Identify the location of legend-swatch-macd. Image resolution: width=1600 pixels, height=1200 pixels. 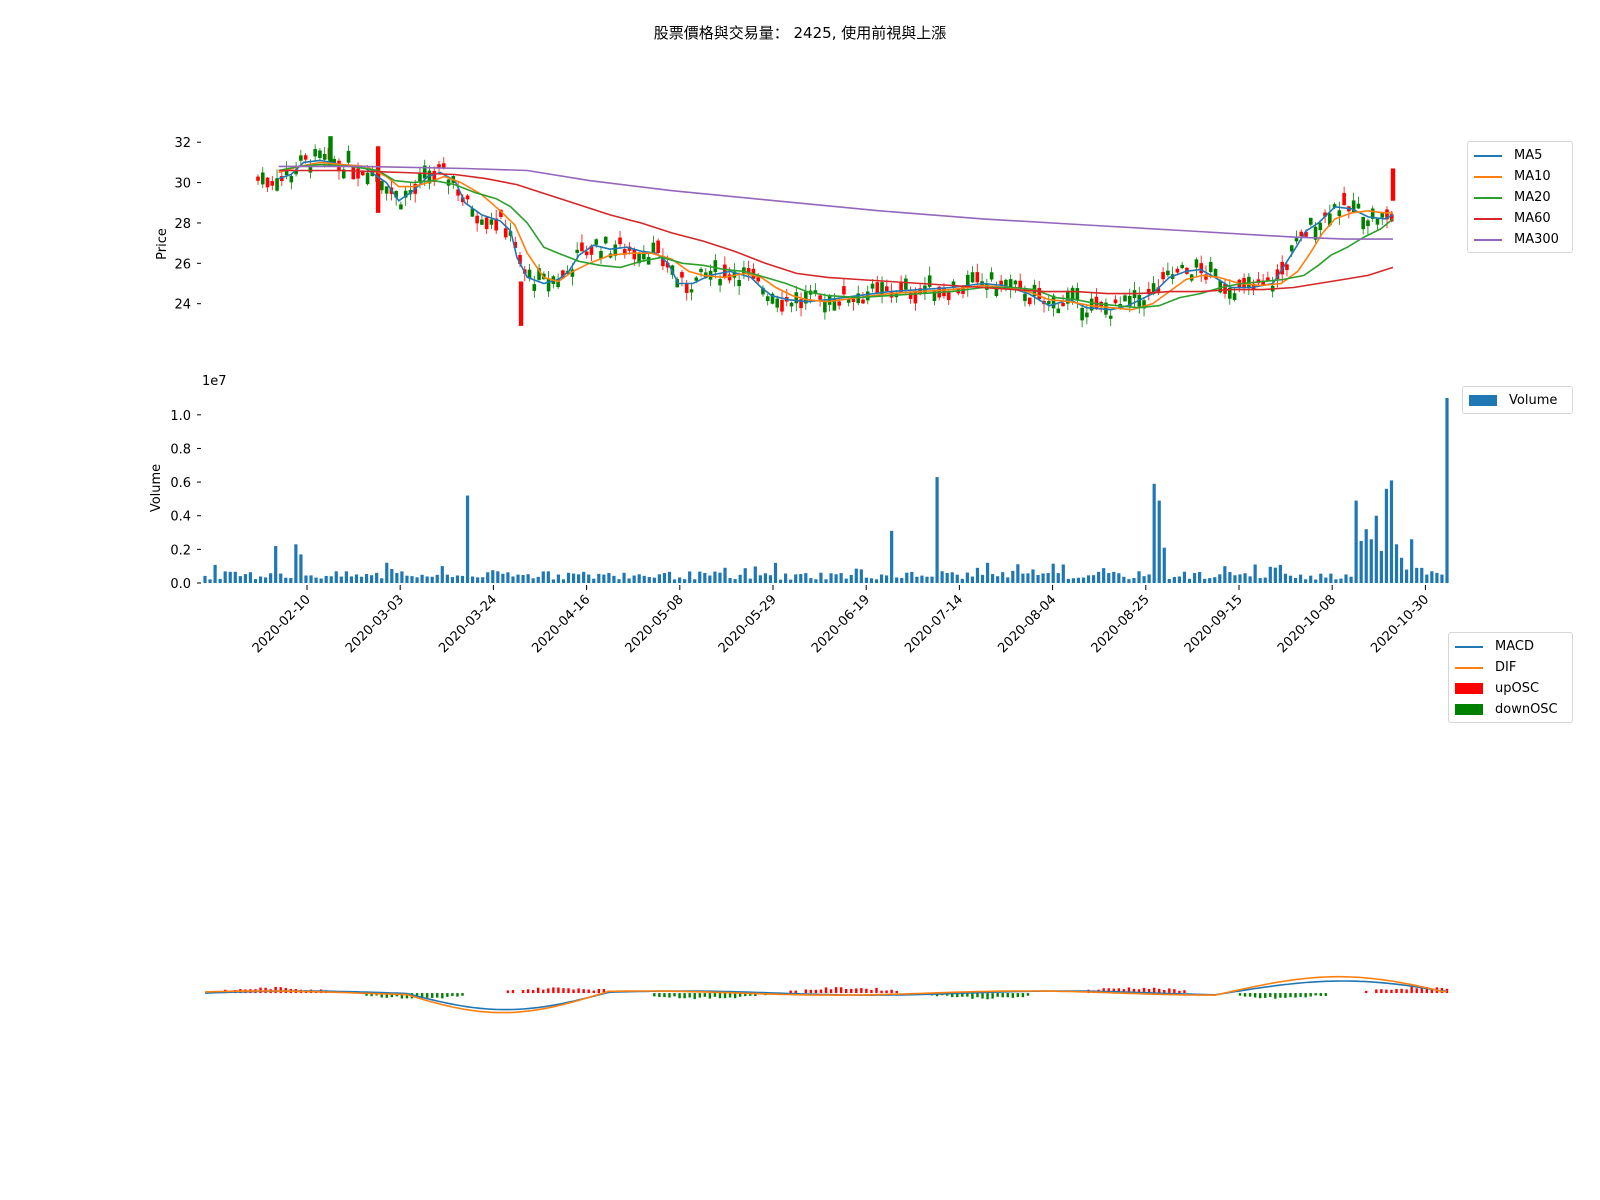
(1469, 646).